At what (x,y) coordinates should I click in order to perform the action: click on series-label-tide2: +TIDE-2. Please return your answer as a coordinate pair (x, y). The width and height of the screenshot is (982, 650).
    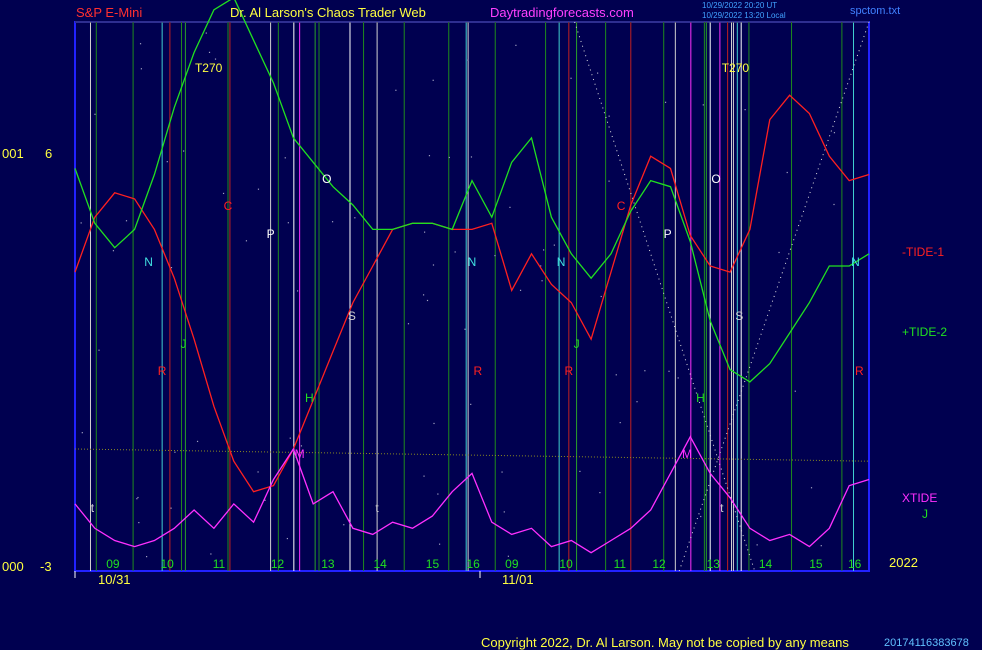
    Looking at the image, I should click on (925, 332).